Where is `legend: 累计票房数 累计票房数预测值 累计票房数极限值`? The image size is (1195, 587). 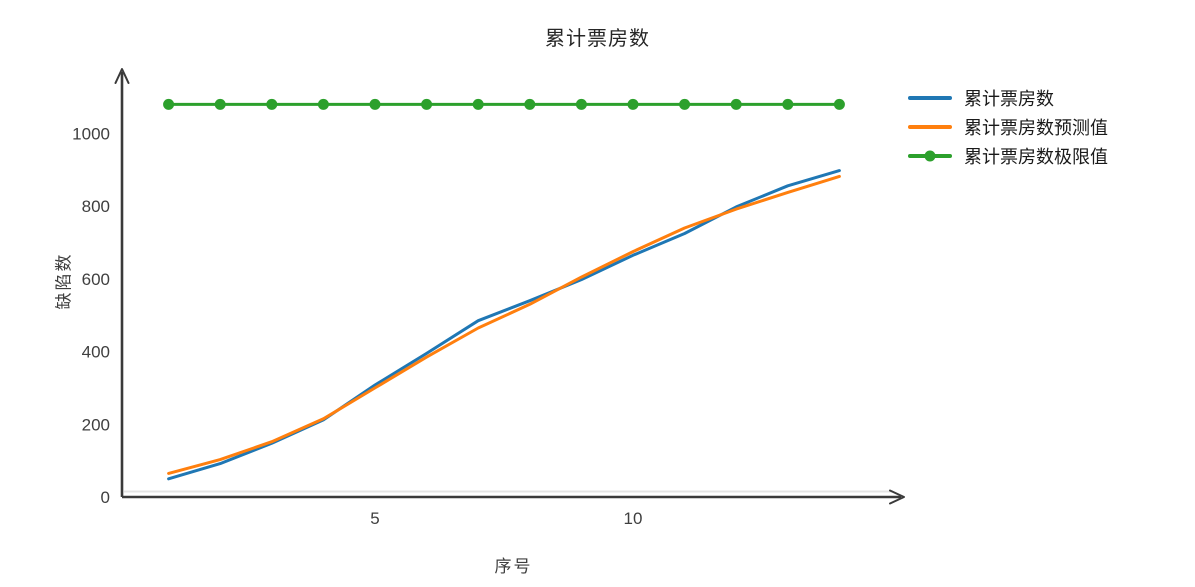
legend: 累计票房数 累计票房数预测值 累计票房数极限值 is located at coordinates (1008, 128).